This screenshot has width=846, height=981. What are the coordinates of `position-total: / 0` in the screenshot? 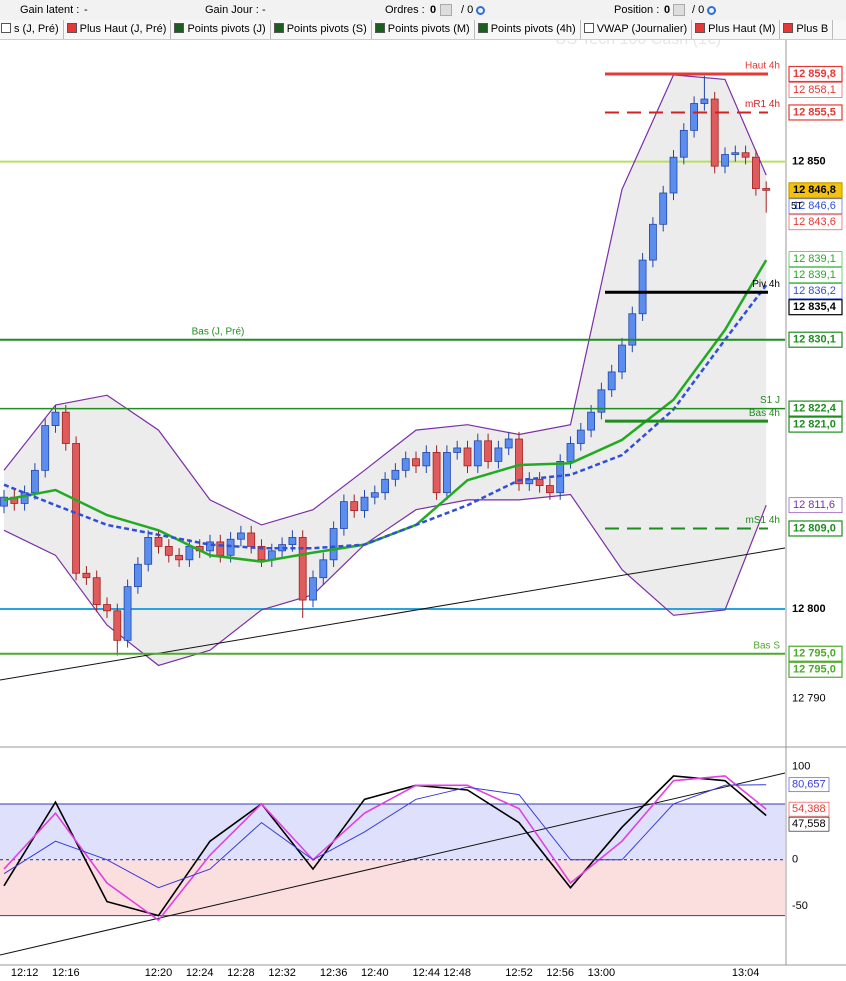 It's located at (698, 10).